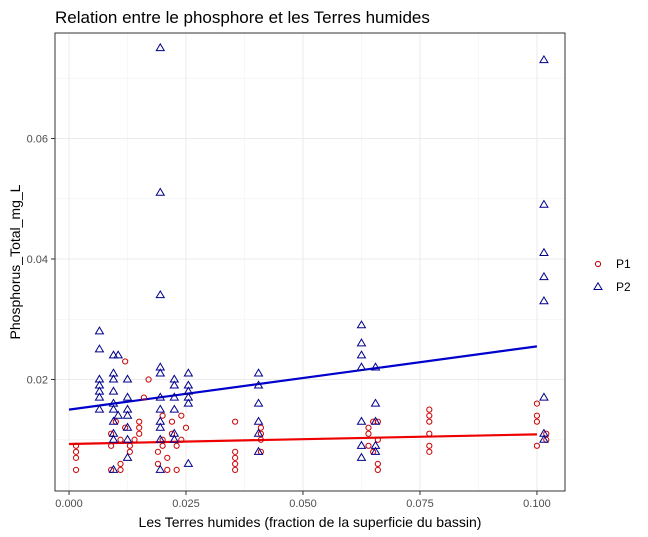  Describe the element at coordinates (612, 287) in the screenshot. I see `legend-item-P2: P2` at that location.